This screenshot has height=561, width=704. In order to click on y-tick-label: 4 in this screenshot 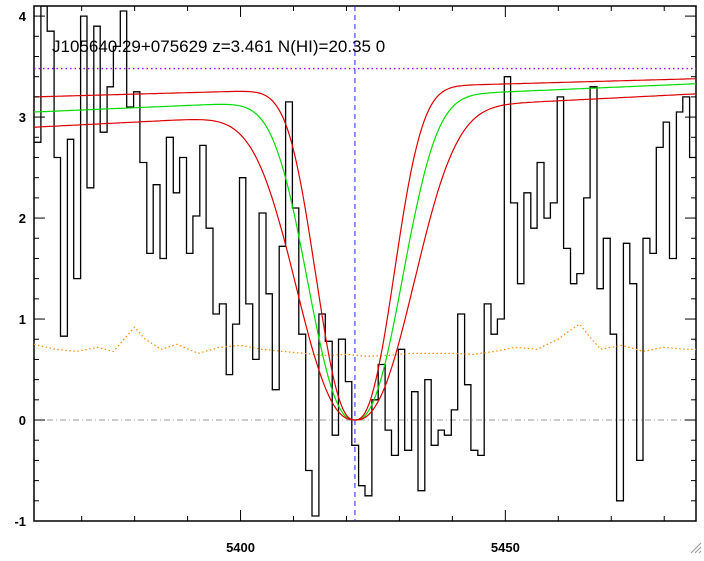, I will do `click(23, 16)`.